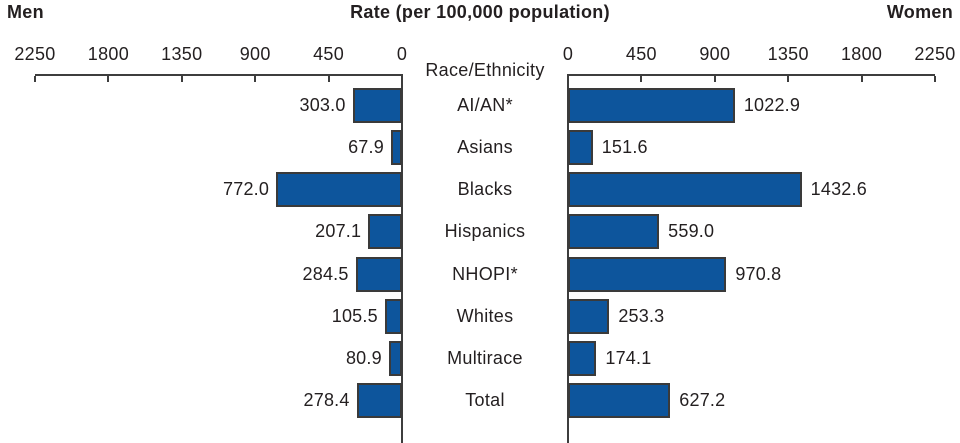 This screenshot has height=443, width=960. I want to click on men-value-label: 67.9, so click(366, 147).